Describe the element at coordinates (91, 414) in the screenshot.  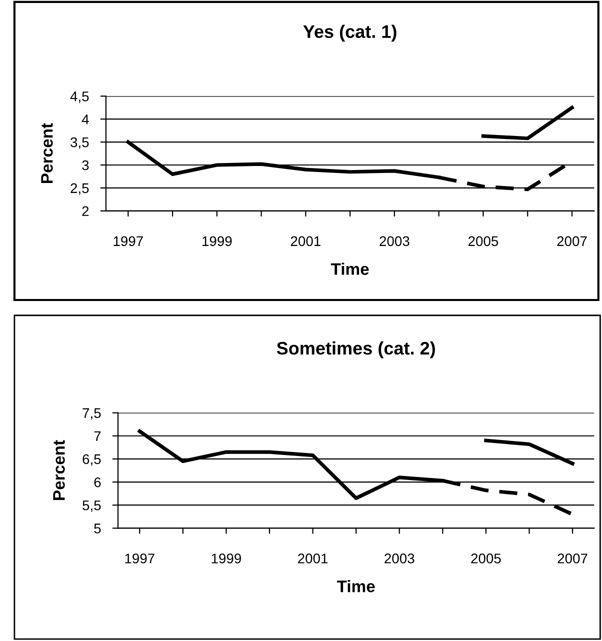
I see `y-tick-label: 7,5` at that location.